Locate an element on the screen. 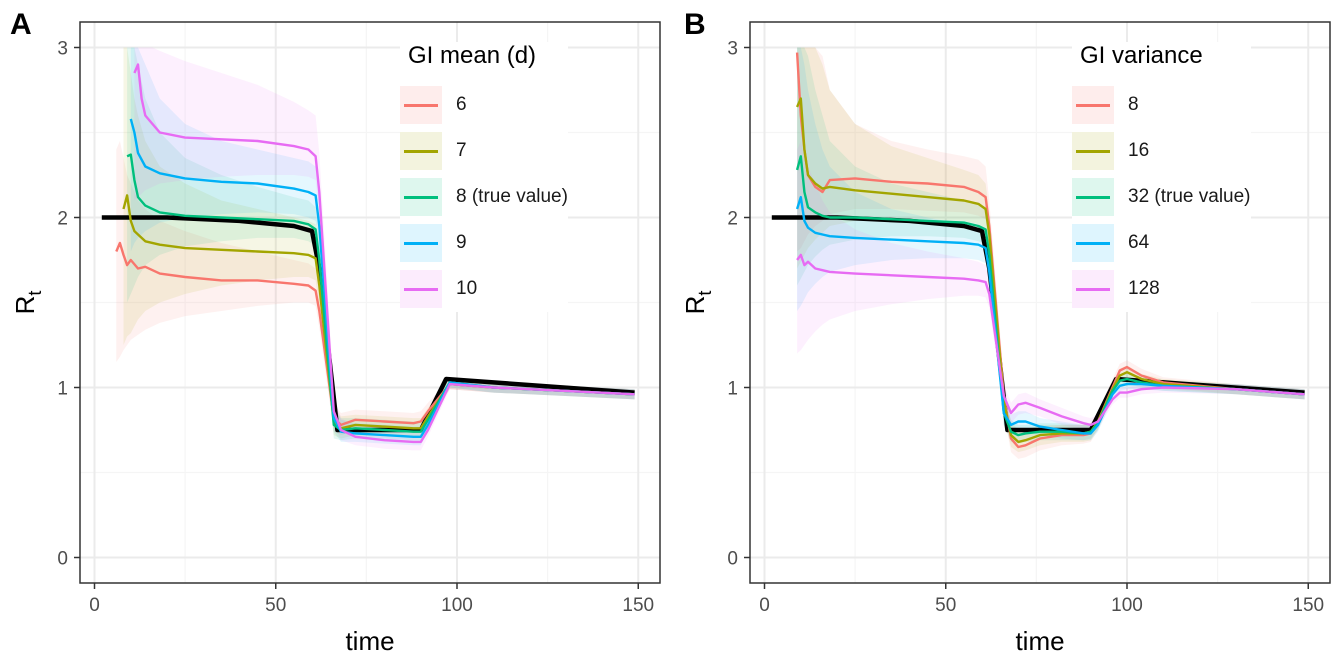  legend-item: 10 is located at coordinates (484, 289).